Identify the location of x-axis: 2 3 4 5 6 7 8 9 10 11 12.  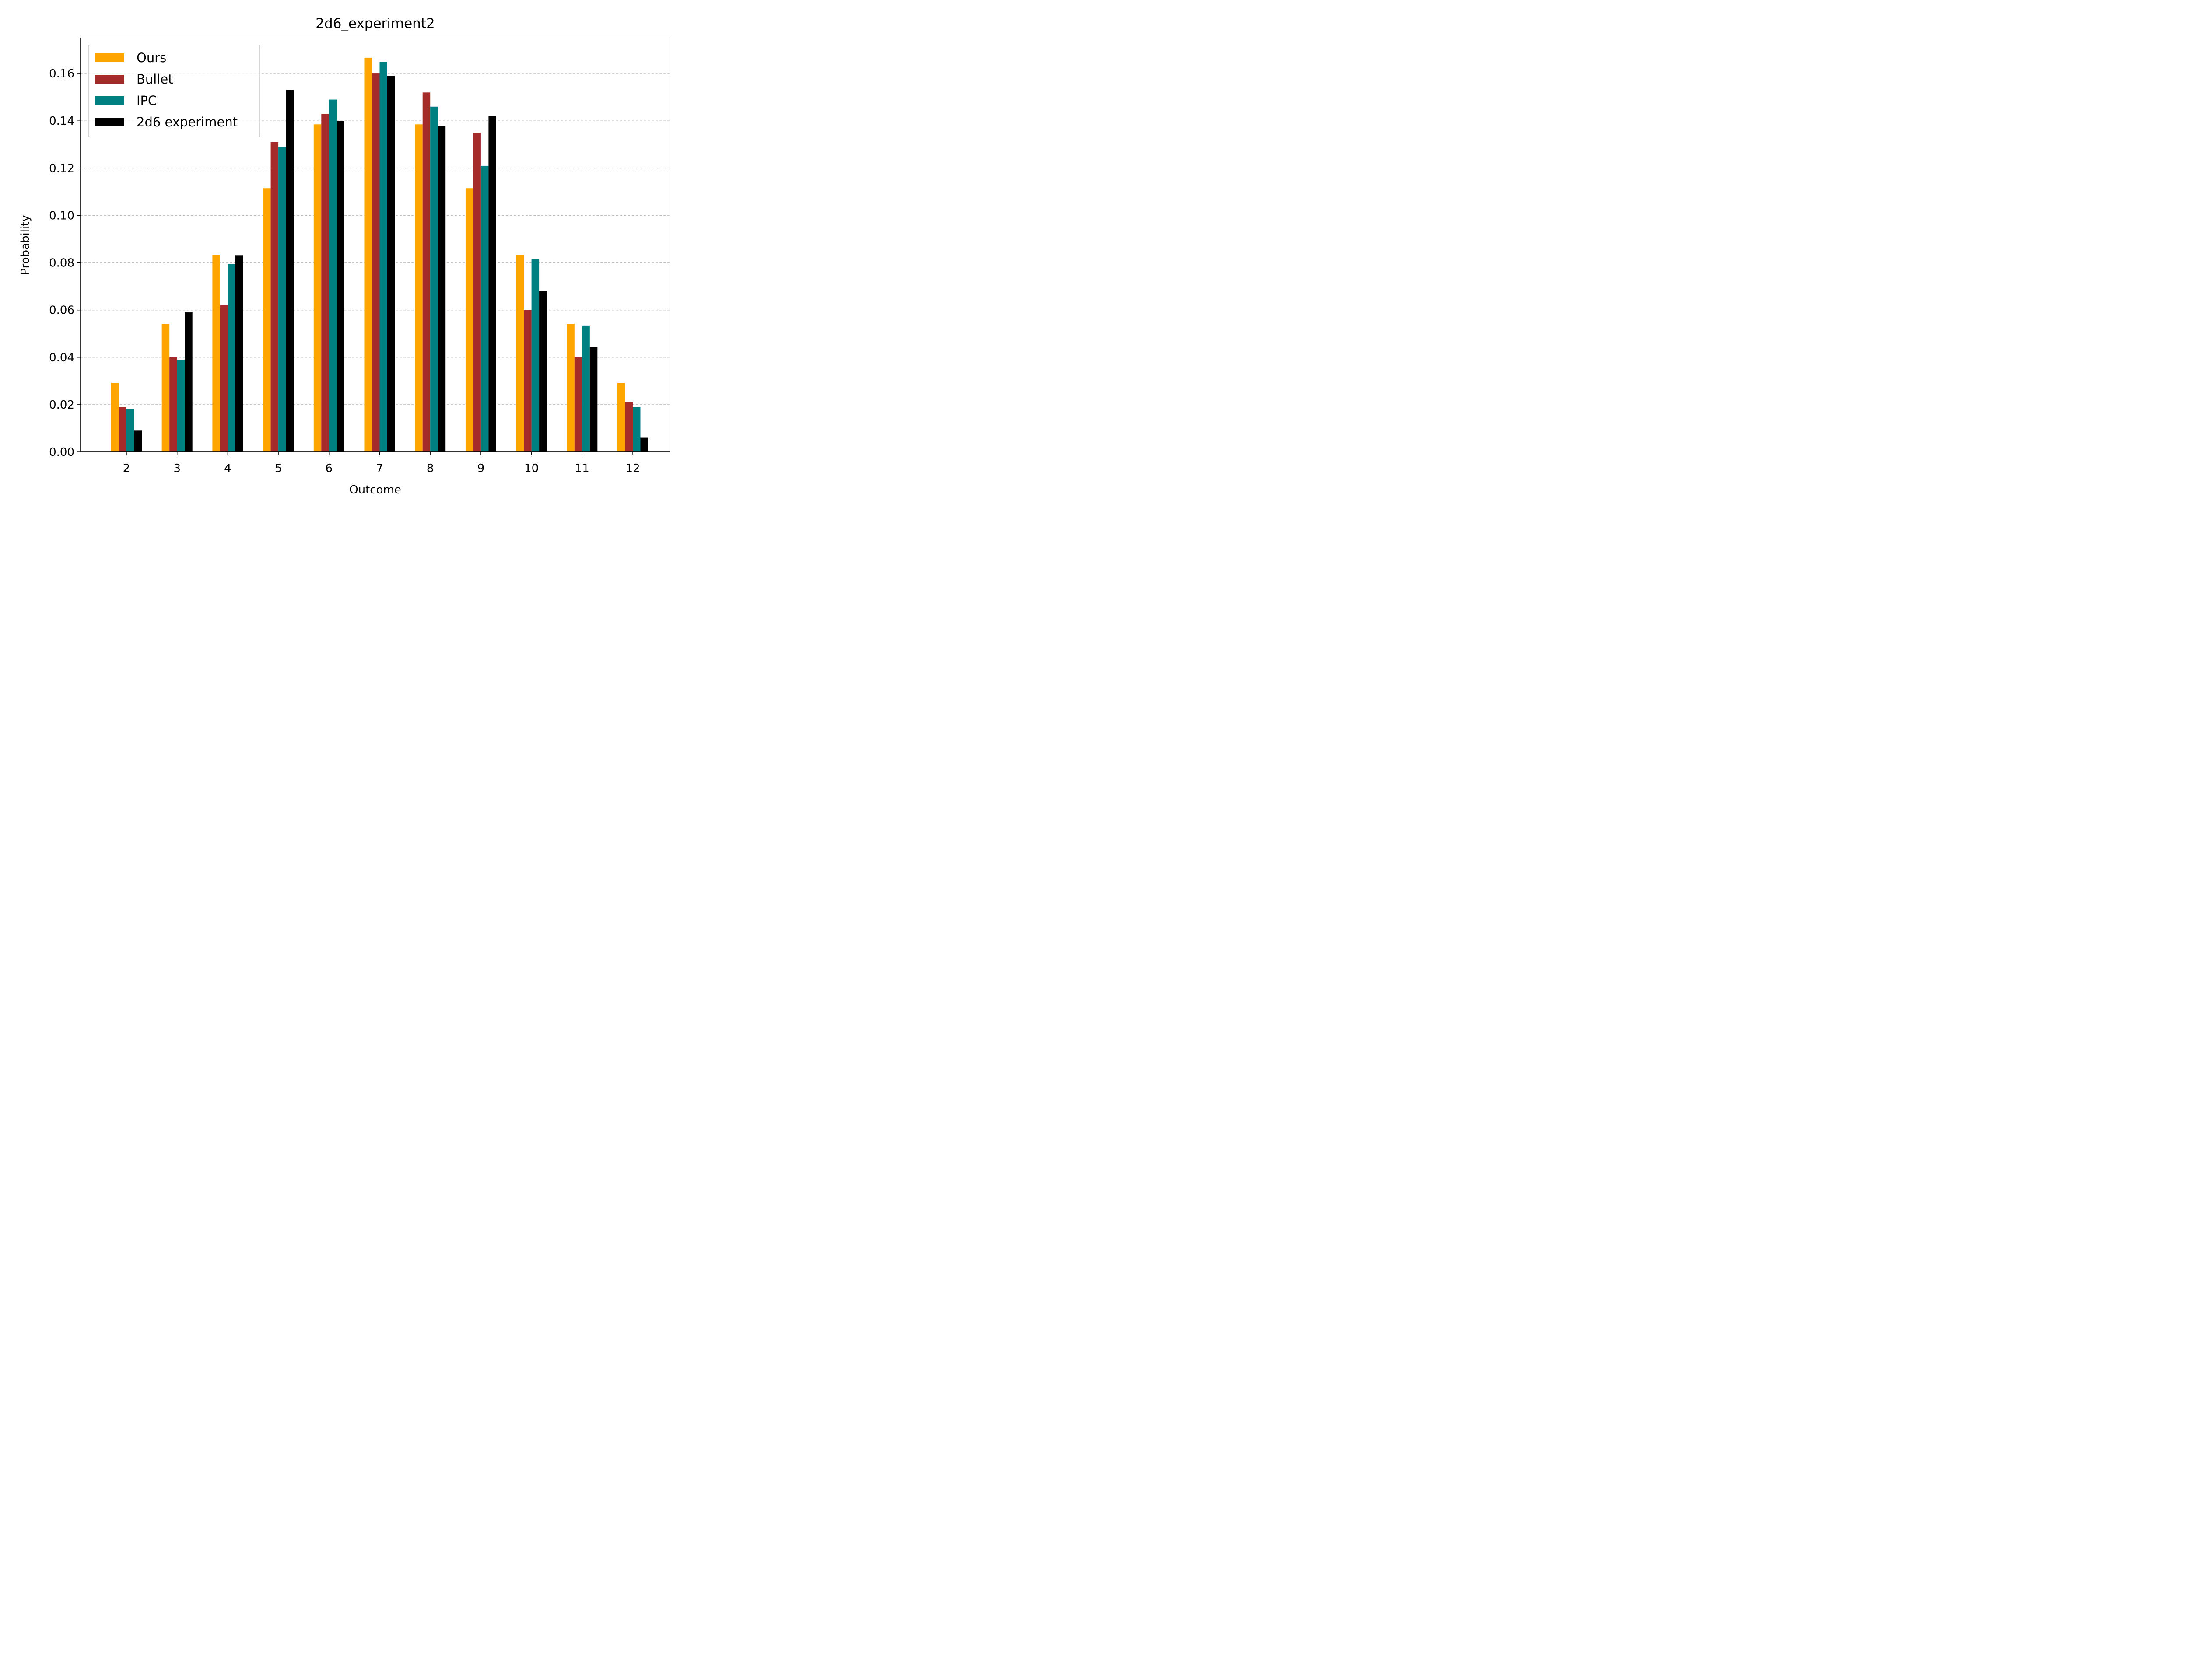
(381, 463).